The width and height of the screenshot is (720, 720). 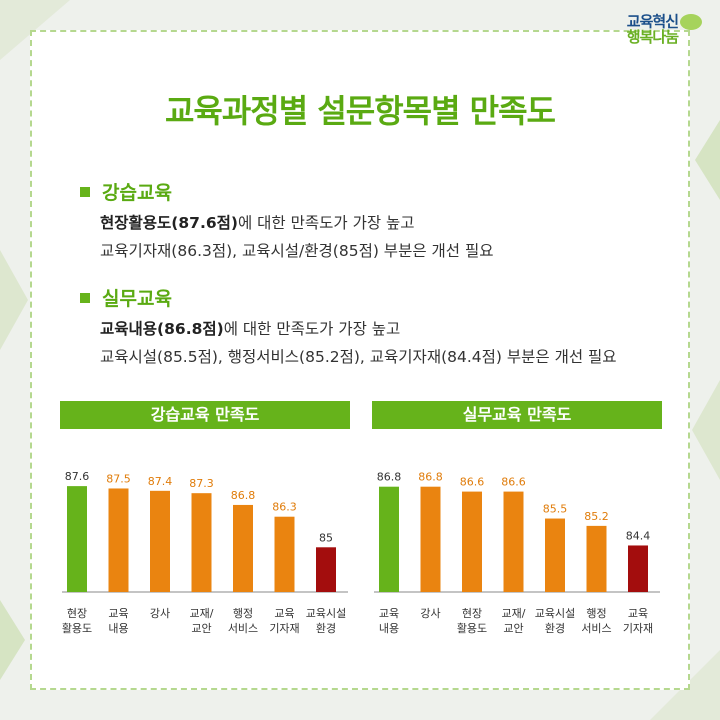 What do you see at coordinates (160, 481) in the screenshot?
I see `value-label: 87.4` at bounding box center [160, 481].